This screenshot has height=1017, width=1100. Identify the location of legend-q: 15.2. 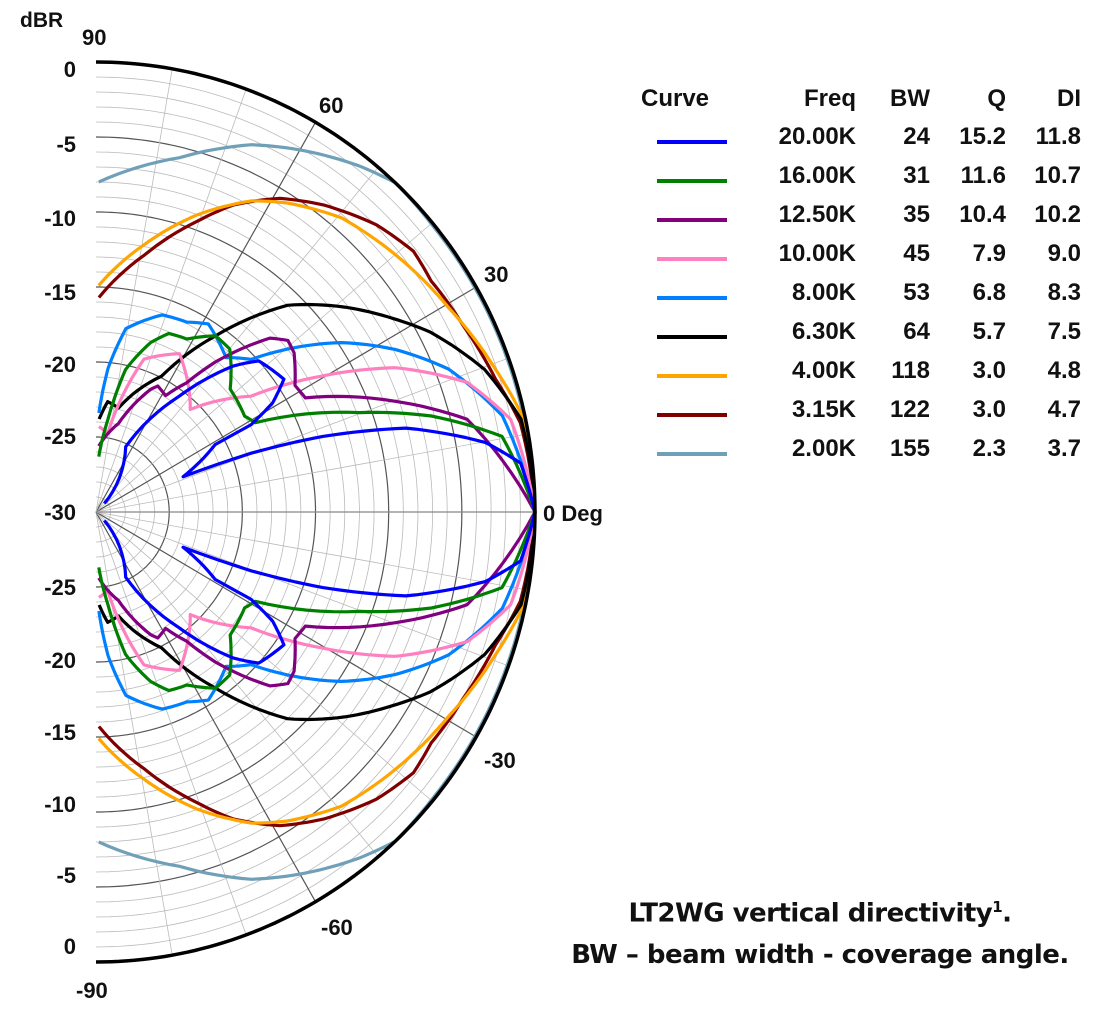
(982, 136).